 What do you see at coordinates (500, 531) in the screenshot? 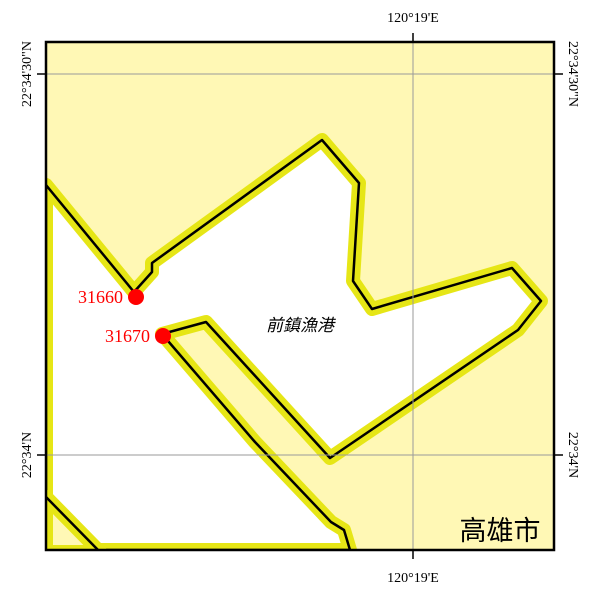
I see `city-name-label: 高雄市` at bounding box center [500, 531].